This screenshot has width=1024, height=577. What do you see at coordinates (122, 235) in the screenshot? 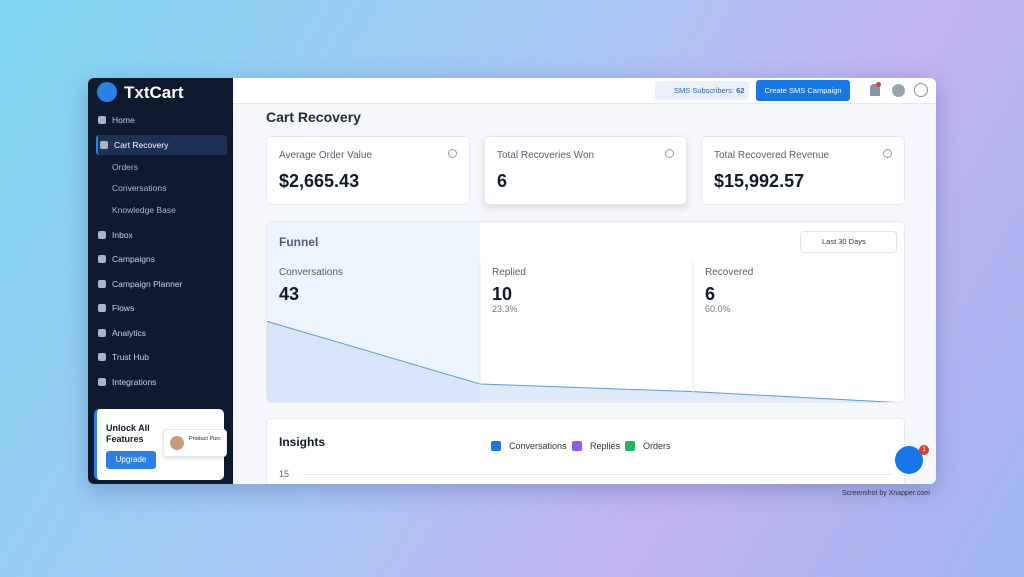
I see `menu-label: Inbox` at bounding box center [122, 235].